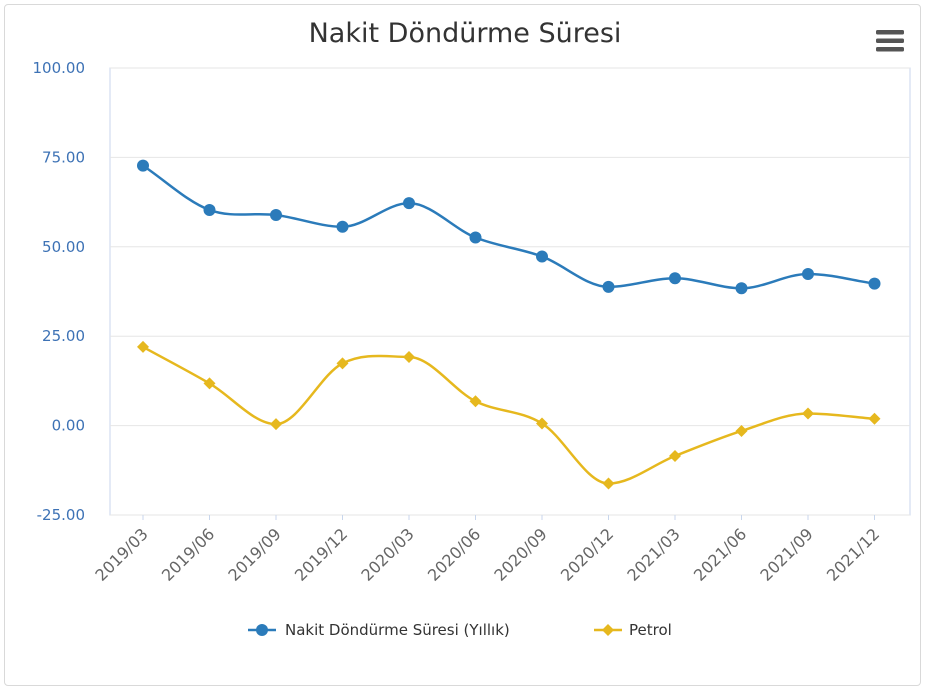 The width and height of the screenshot is (925, 692). I want to click on x-tick-label: 2021/03, so click(653, 554).